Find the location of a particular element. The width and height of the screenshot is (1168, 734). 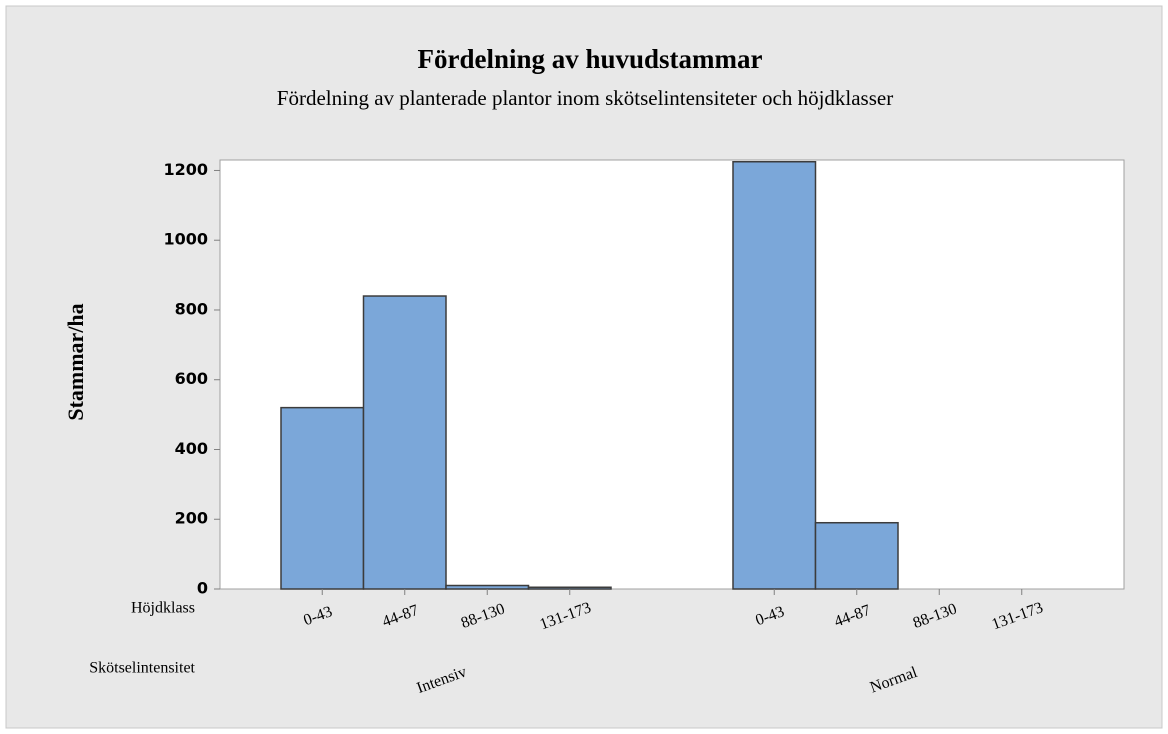

y-tick-label: 1000 is located at coordinates (185, 239).